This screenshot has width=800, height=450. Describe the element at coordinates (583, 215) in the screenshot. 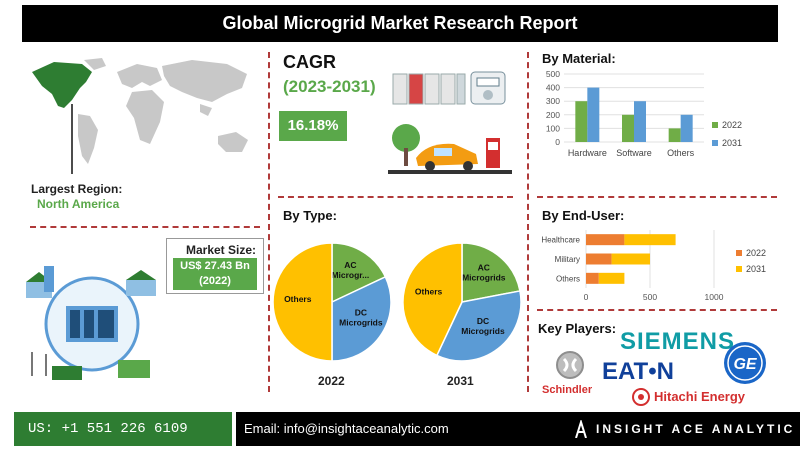

I see `by-end-user-label: By End-User:` at that location.